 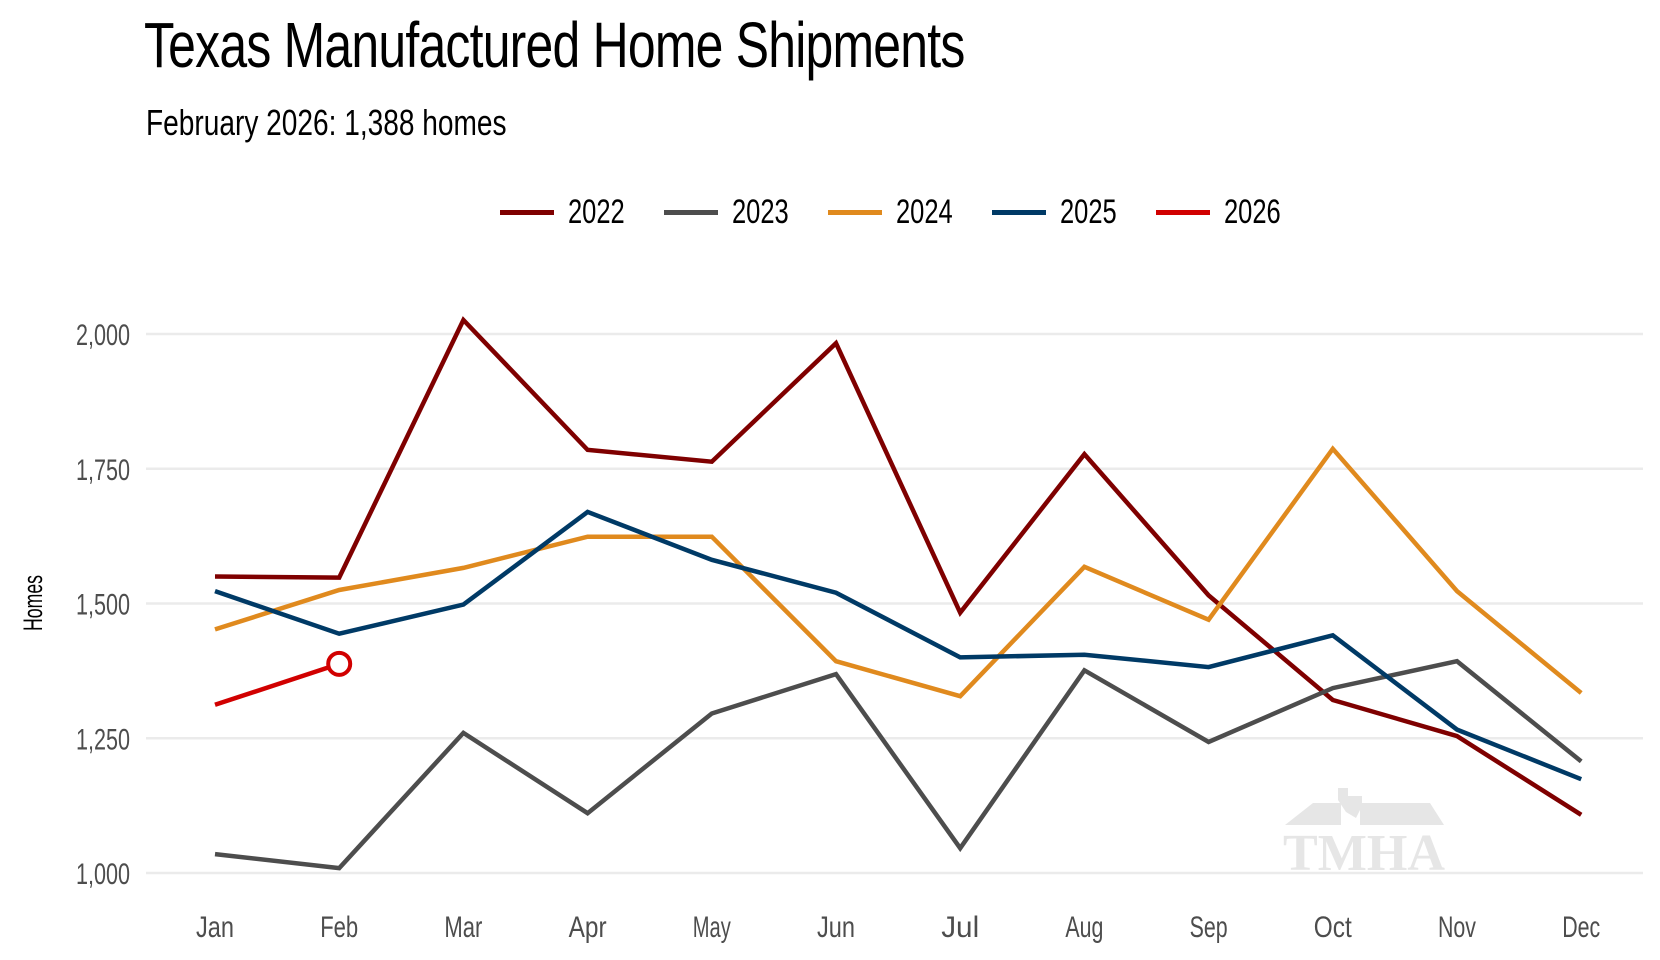 What do you see at coordinates (588, 927) in the screenshot?
I see `x-tick-label: Apr` at bounding box center [588, 927].